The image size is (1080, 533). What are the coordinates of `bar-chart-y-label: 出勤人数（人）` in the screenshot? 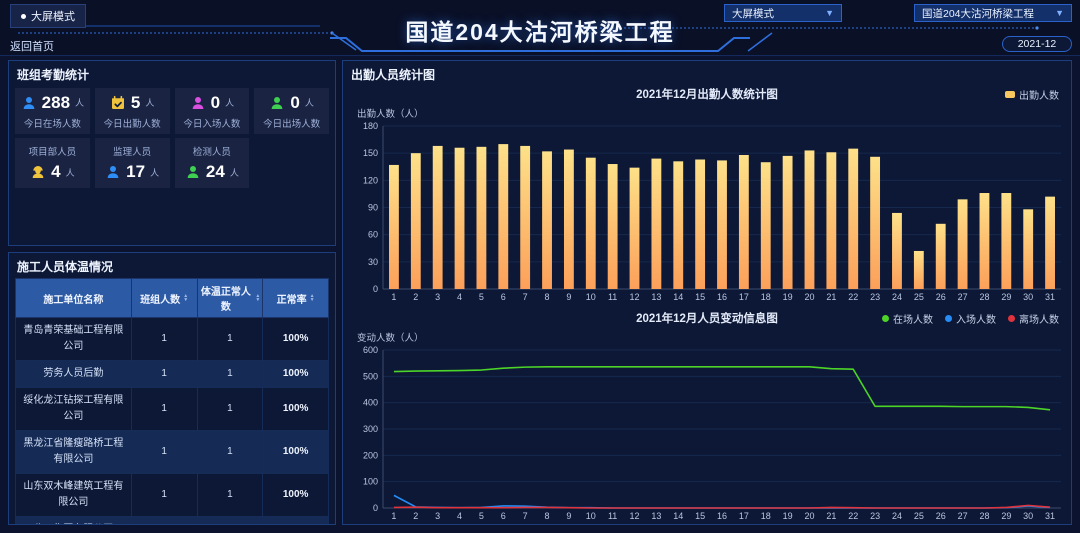 It's located at (390, 114).